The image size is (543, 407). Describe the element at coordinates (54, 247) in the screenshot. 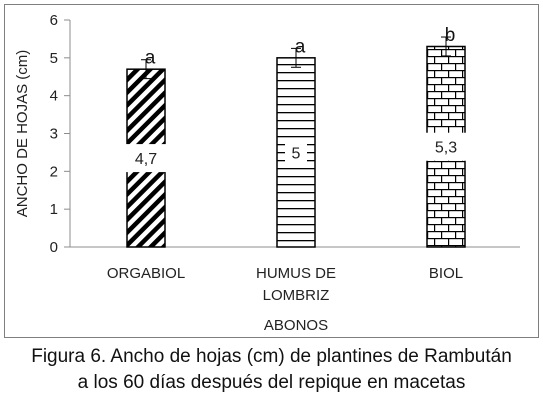

I see `y-tick-label: 0` at that location.